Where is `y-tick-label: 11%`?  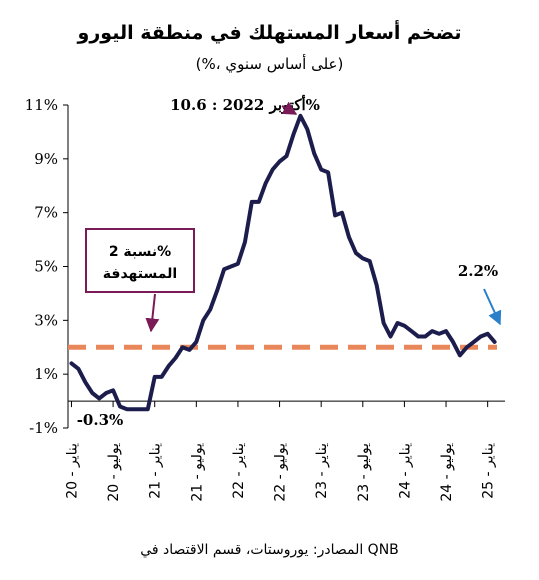
y-tick-label: 11% is located at coordinates (41, 105).